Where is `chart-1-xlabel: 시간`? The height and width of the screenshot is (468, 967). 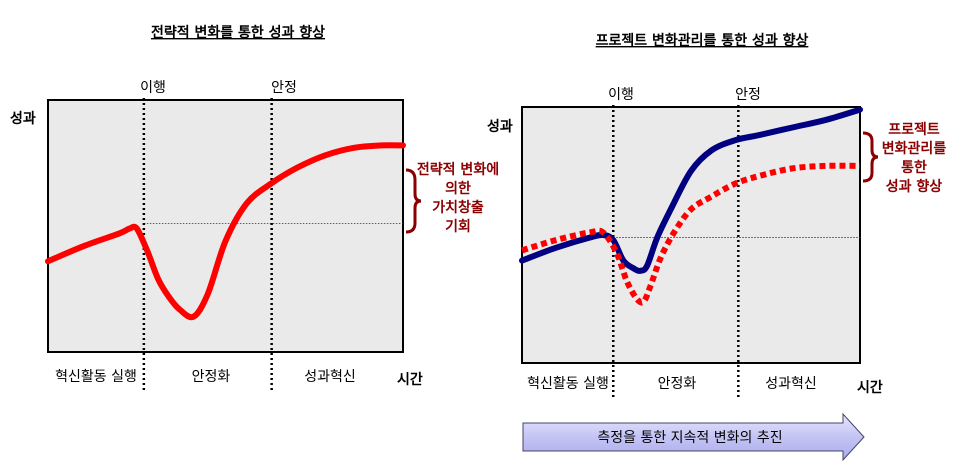 chart-1-xlabel: 시간 is located at coordinates (410, 379).